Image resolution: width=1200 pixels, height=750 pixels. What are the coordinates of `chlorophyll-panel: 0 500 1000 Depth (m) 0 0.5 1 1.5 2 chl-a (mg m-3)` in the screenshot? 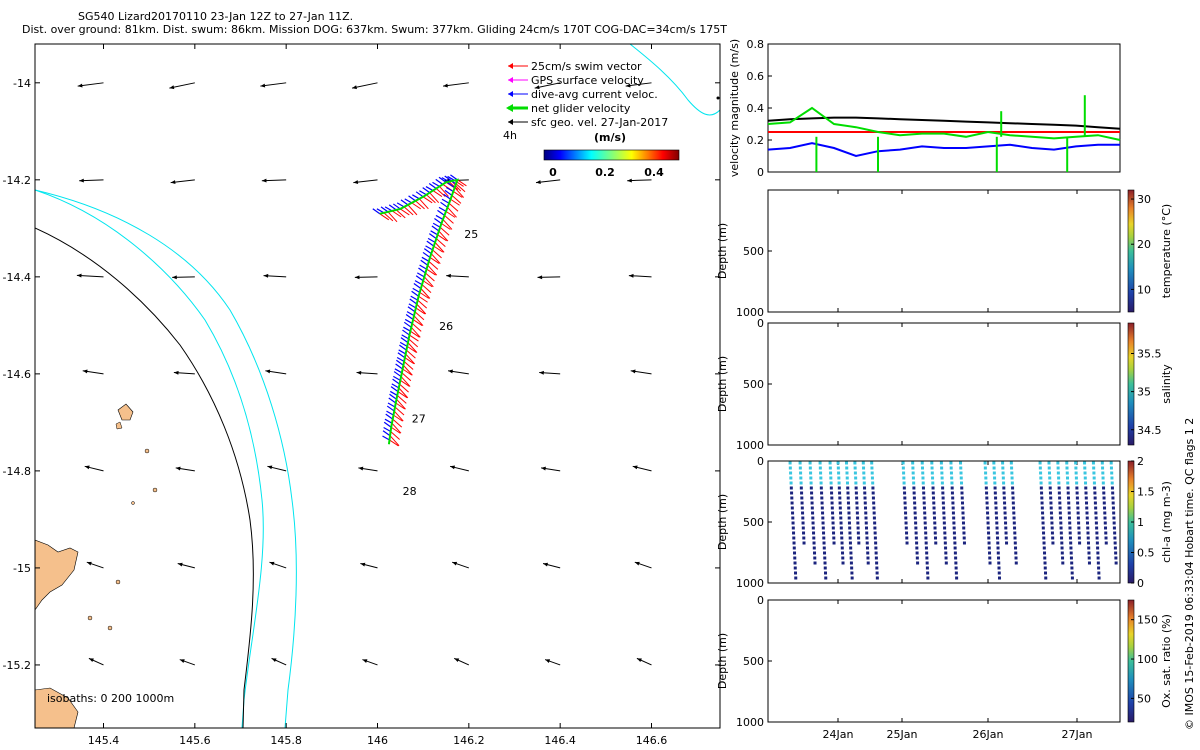 It's located at (944, 522).